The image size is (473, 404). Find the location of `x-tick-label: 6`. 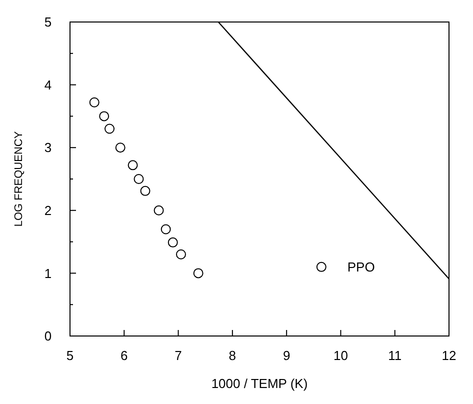

x-tick-label: 6 is located at coordinates (124, 355).